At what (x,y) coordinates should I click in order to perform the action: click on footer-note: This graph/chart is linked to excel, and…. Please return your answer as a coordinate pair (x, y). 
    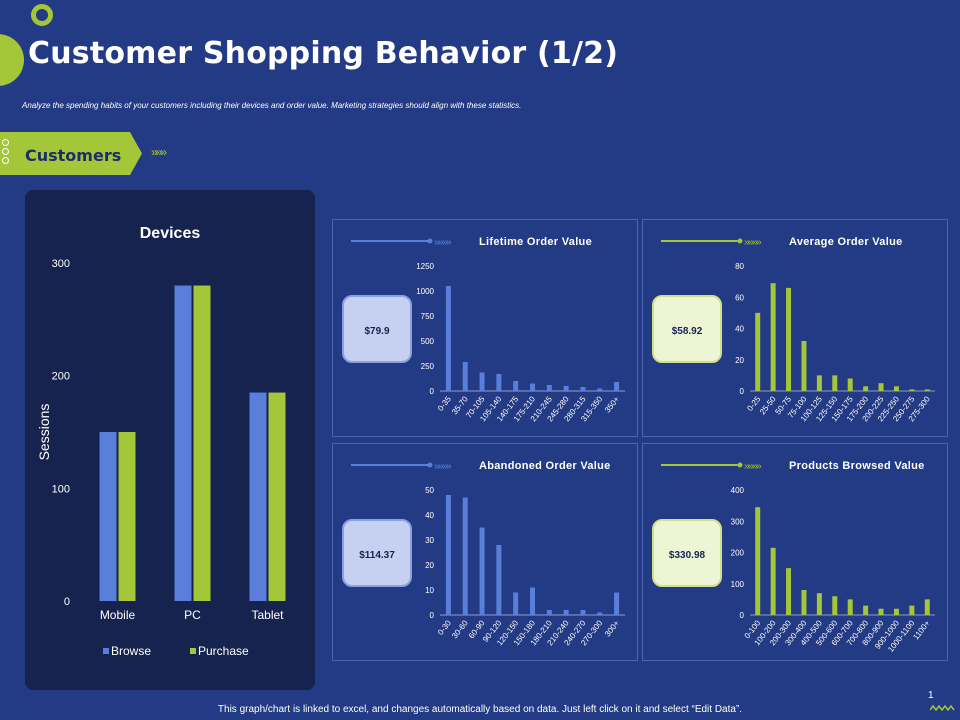
    Looking at the image, I should click on (480, 709).